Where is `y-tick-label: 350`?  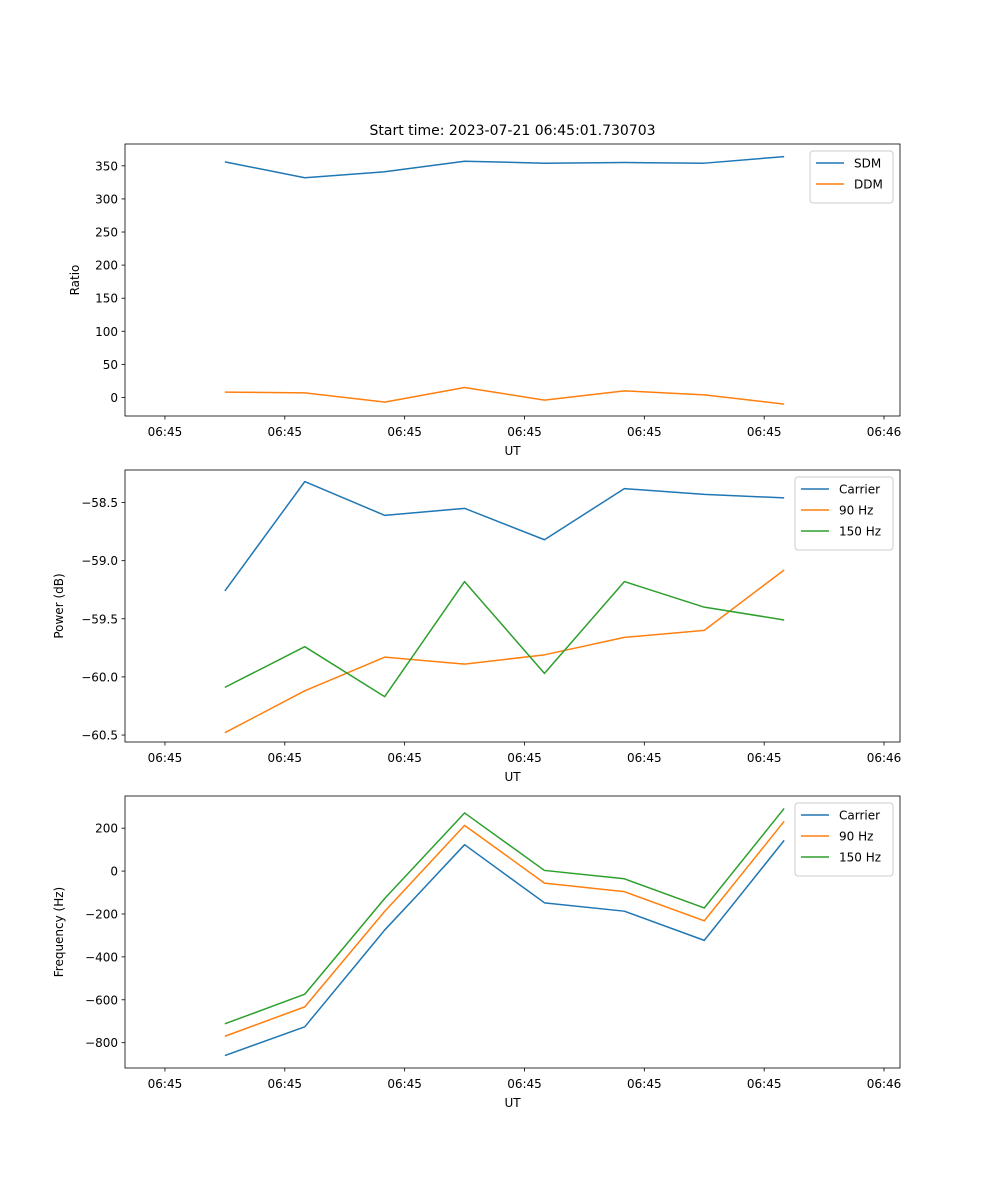
y-tick-label: 350 is located at coordinates (106, 166).